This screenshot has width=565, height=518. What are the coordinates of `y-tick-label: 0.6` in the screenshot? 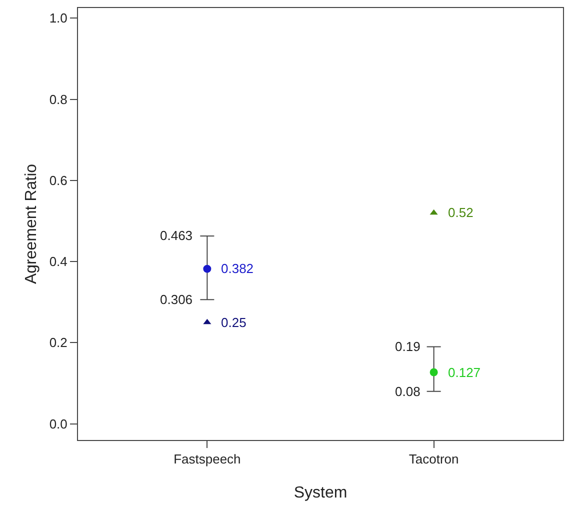 It's located at (58, 180).